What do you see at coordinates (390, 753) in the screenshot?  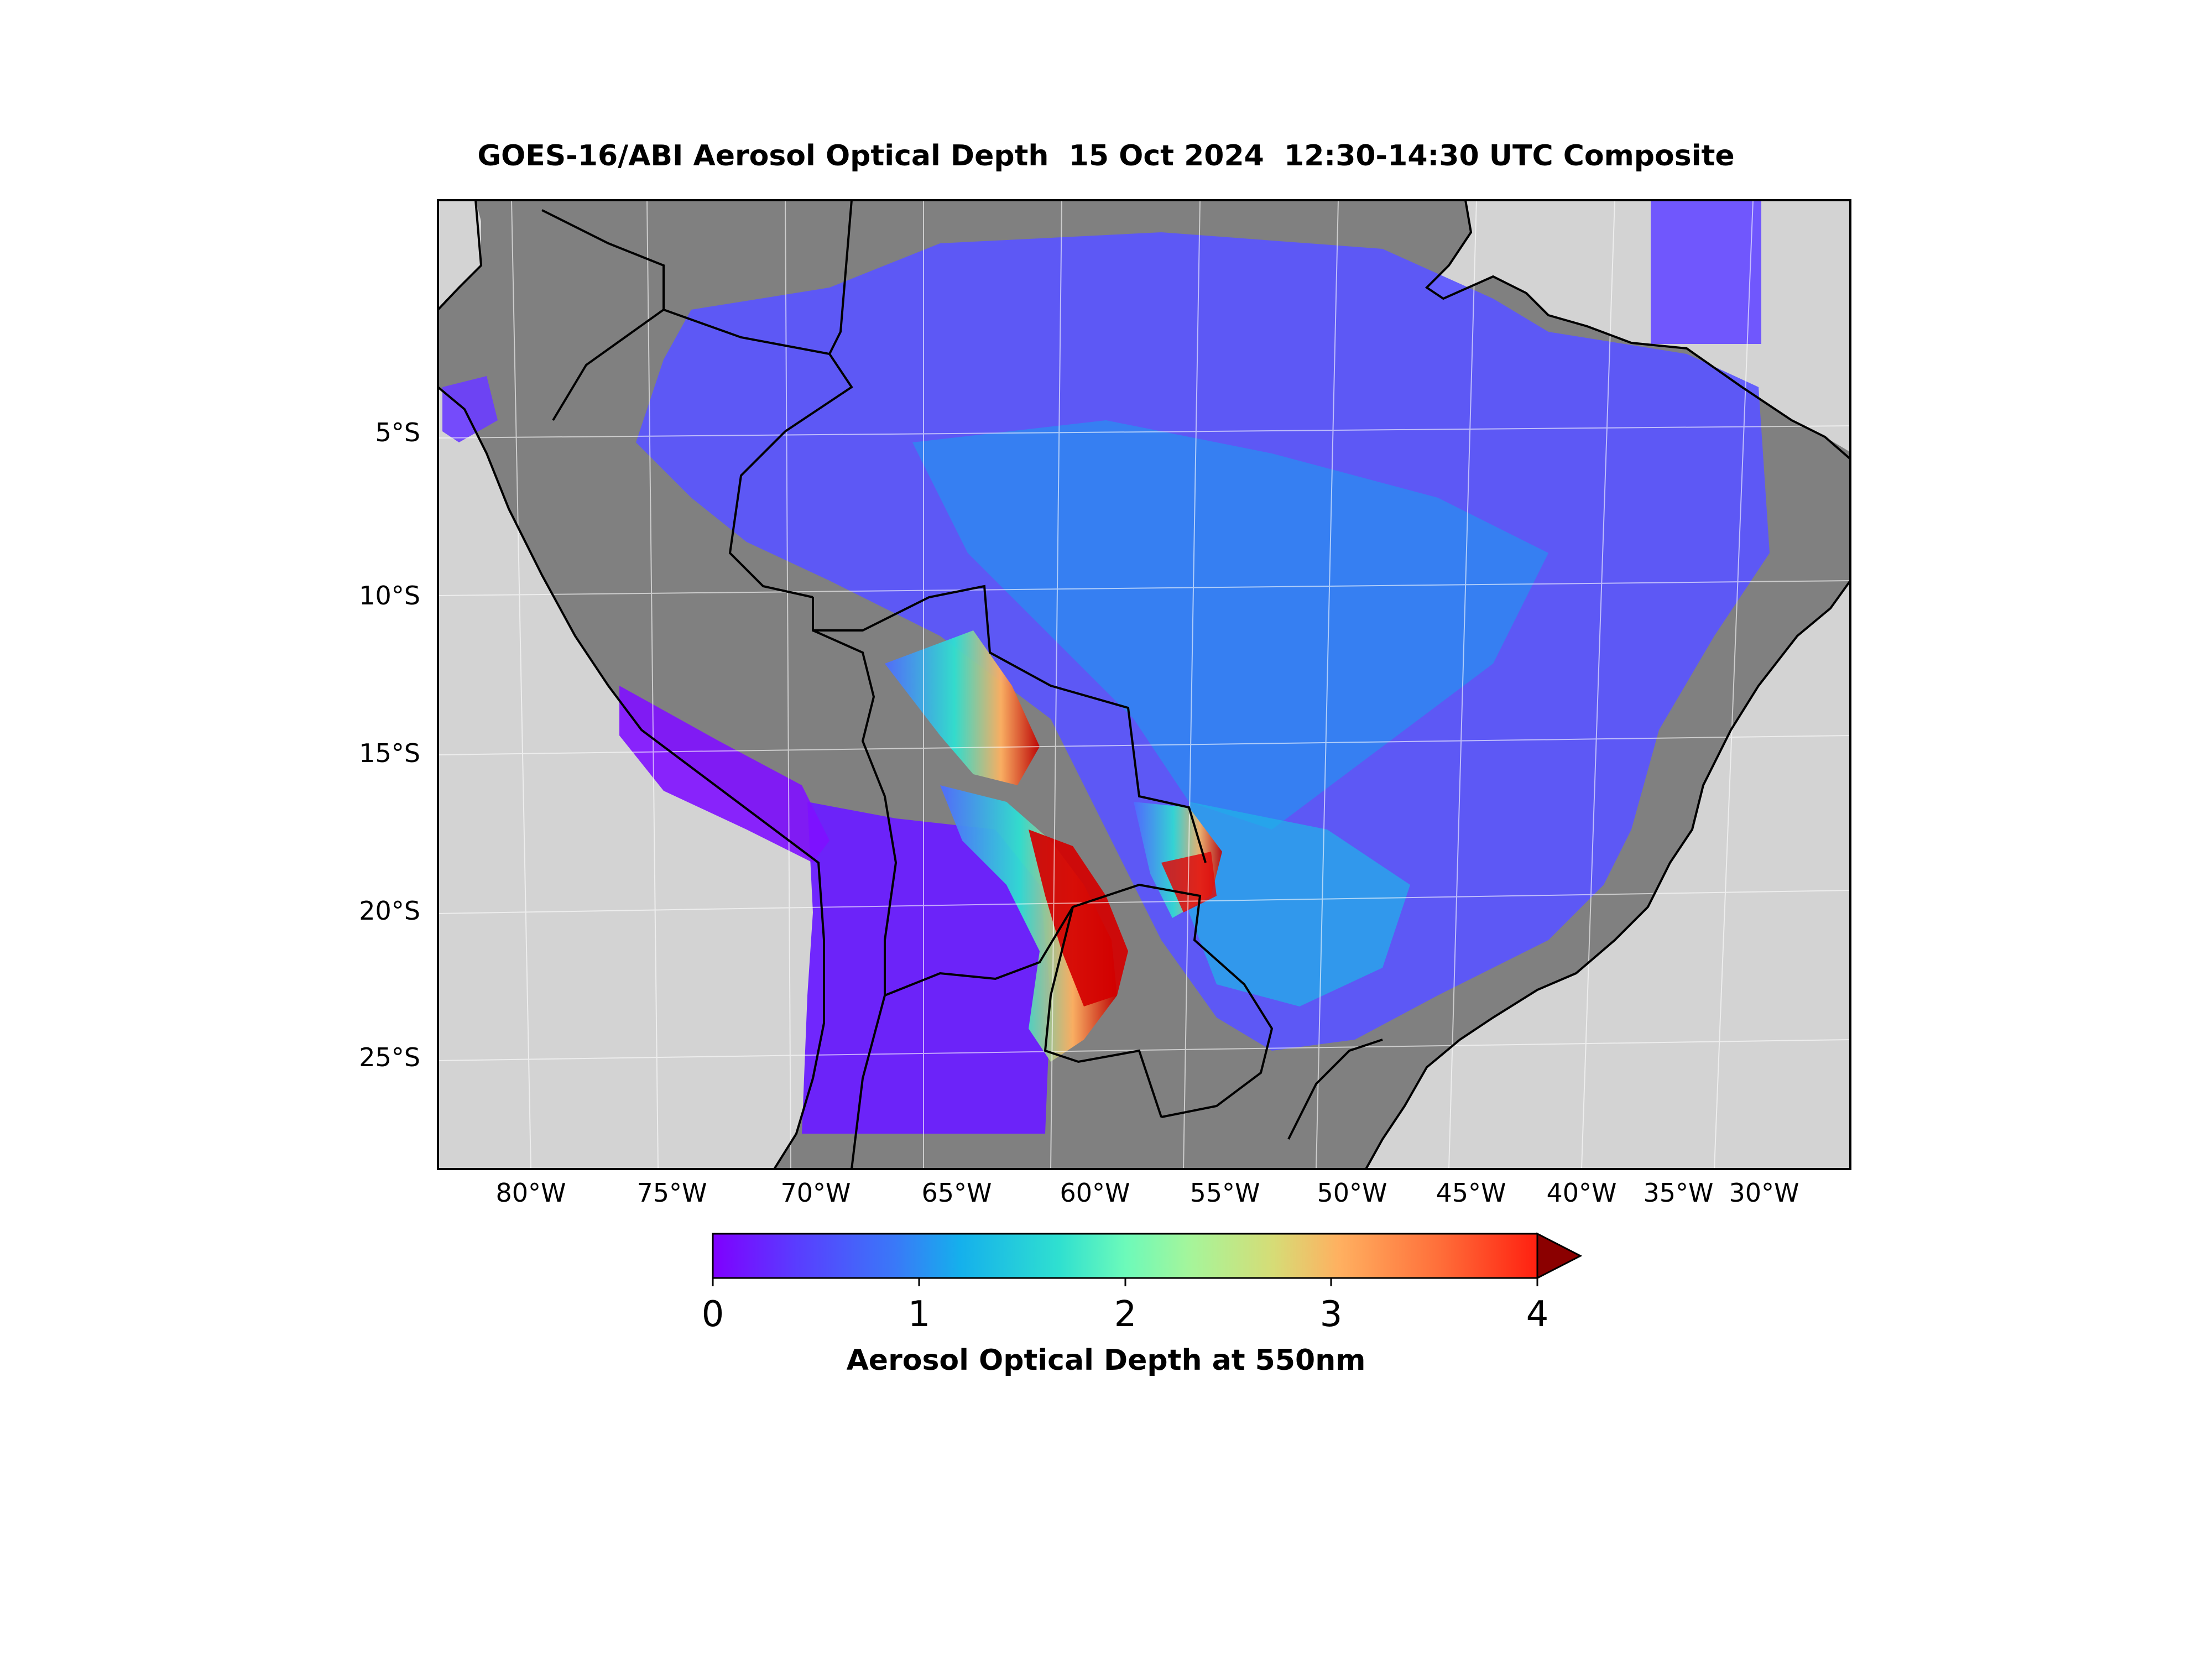 I see `lat-label-15s: 15°S` at bounding box center [390, 753].